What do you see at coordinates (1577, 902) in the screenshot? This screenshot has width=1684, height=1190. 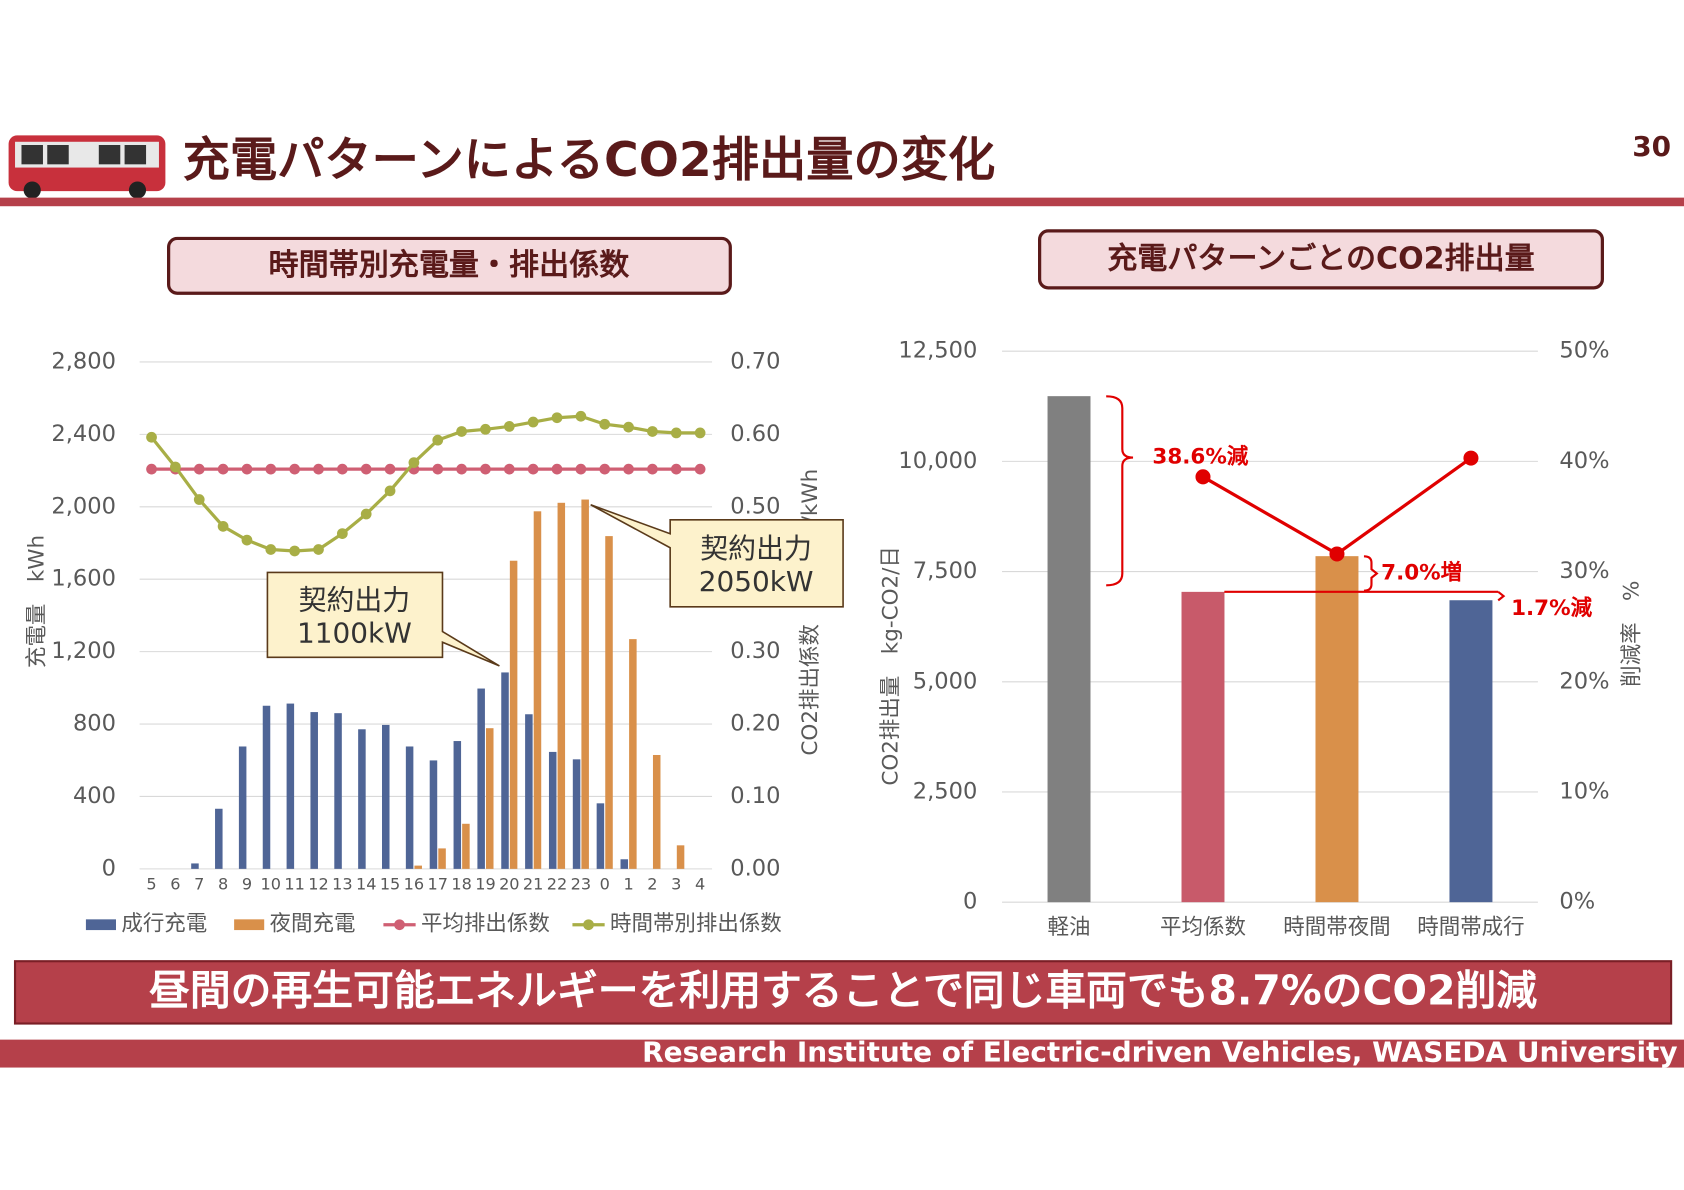 I see `y2-tick-label: 0%` at bounding box center [1577, 902].